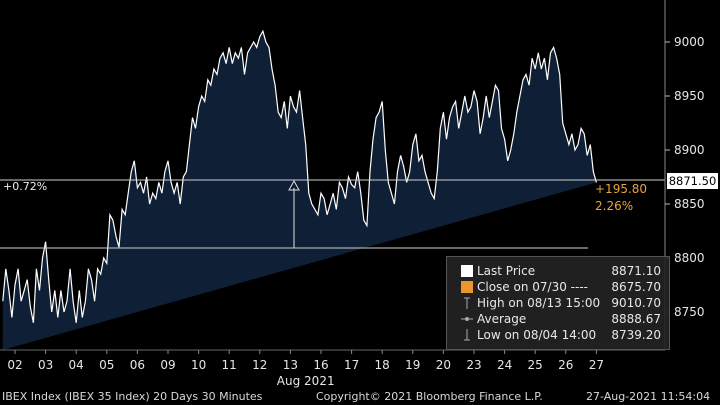 This screenshot has width=720, height=405. What do you see at coordinates (537, 335) in the screenshot?
I see `legend-label: Low on 08/04 14:00` at bounding box center [537, 335].